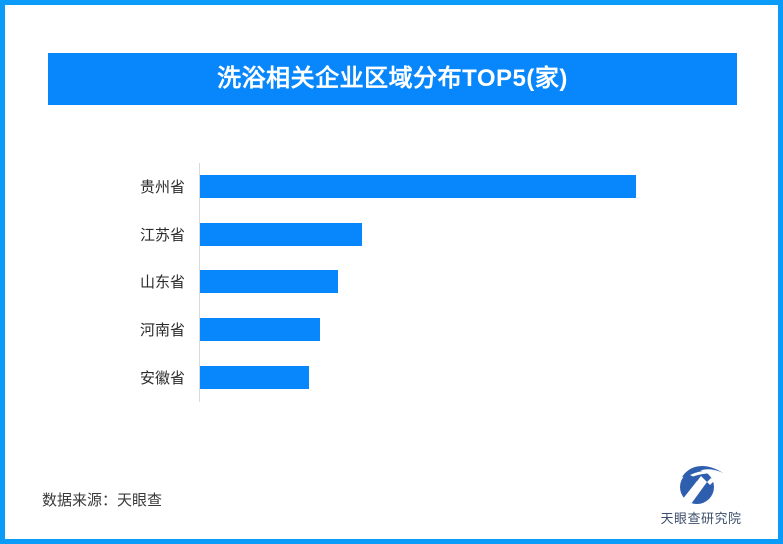 The image size is (783, 544). What do you see at coordinates (392, 79) in the screenshot?
I see `chart-title-banner: 洗浴相关企业区域分布TOP5(家)` at bounding box center [392, 79].